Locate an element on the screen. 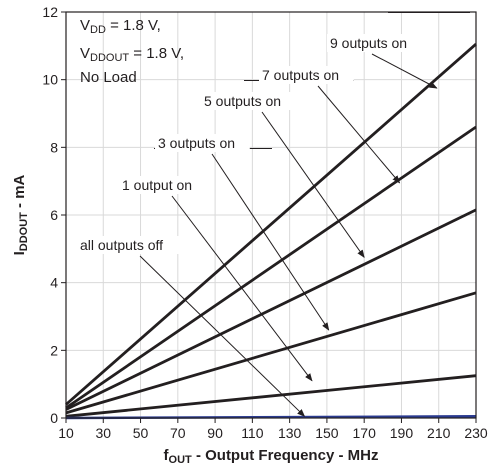  condition-vddout: VDDOUT = 1.8 V, is located at coordinates (132, 54).